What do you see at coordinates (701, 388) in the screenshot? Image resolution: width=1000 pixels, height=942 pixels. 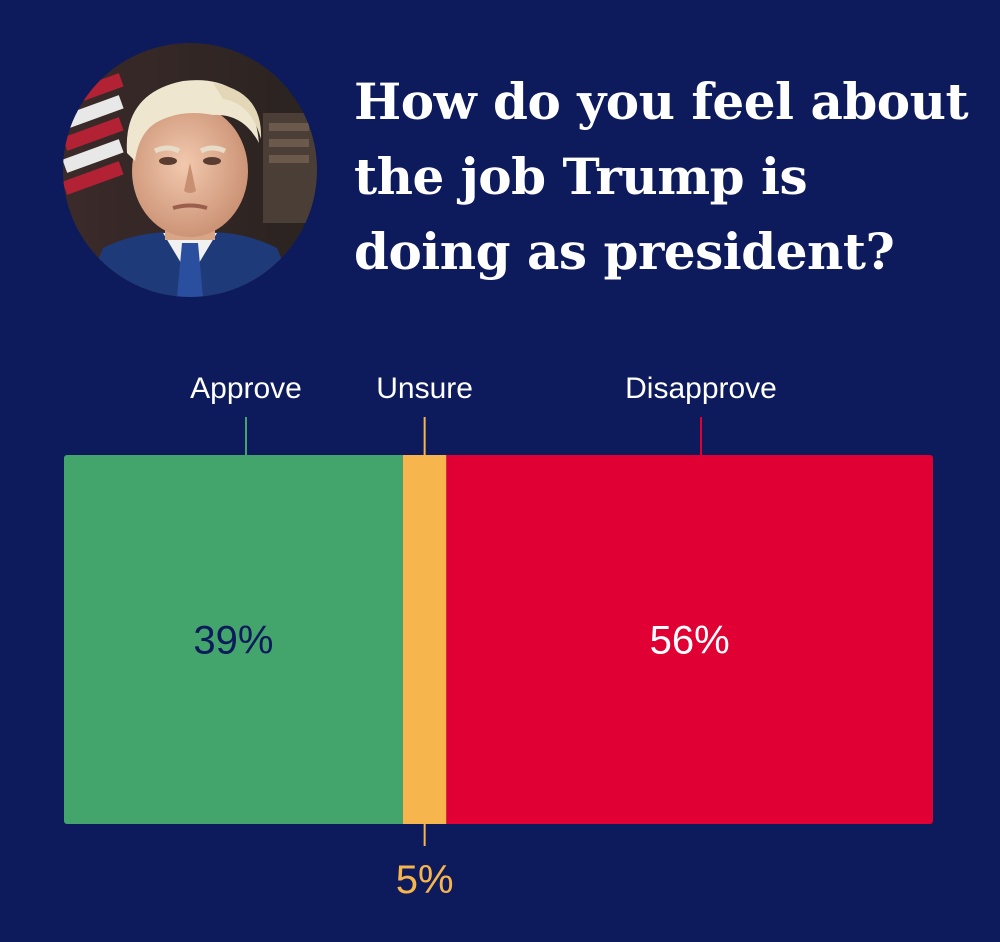 I see `category-label-disapprove: Disapprove` at bounding box center [701, 388].